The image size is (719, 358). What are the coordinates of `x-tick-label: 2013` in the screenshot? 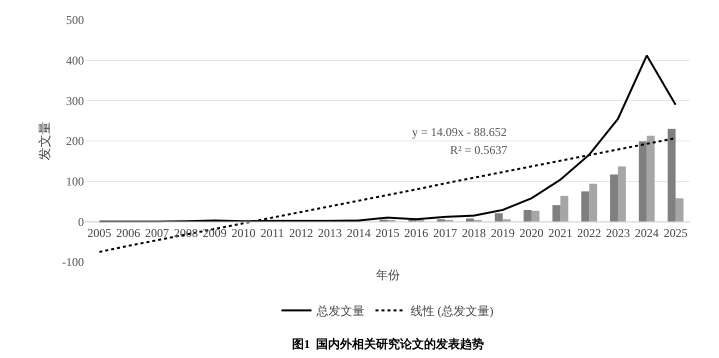 It's located at (330, 233).